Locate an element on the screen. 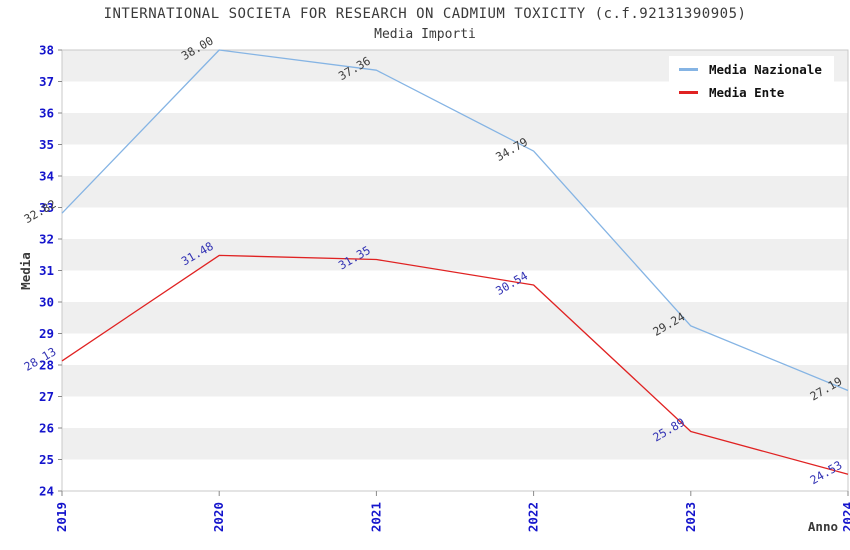  legend-item-0: Media Nazionale is located at coordinates (750, 69).